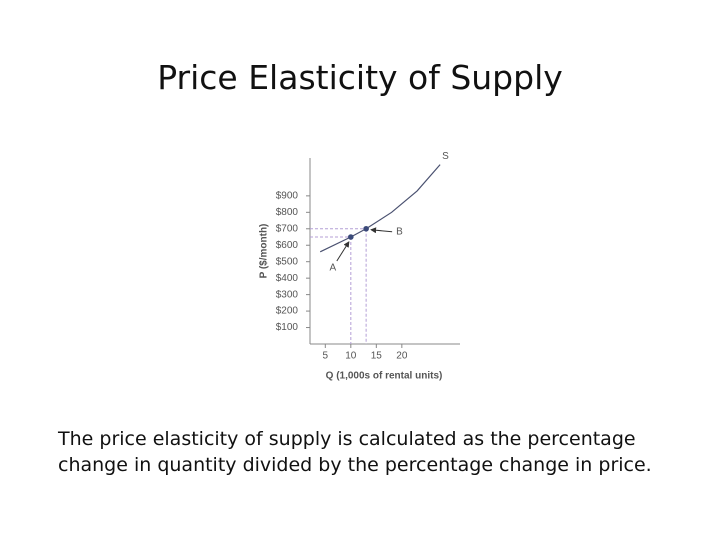 The image size is (720, 540). I want to click on y-tick-label: $500, so click(287, 261).